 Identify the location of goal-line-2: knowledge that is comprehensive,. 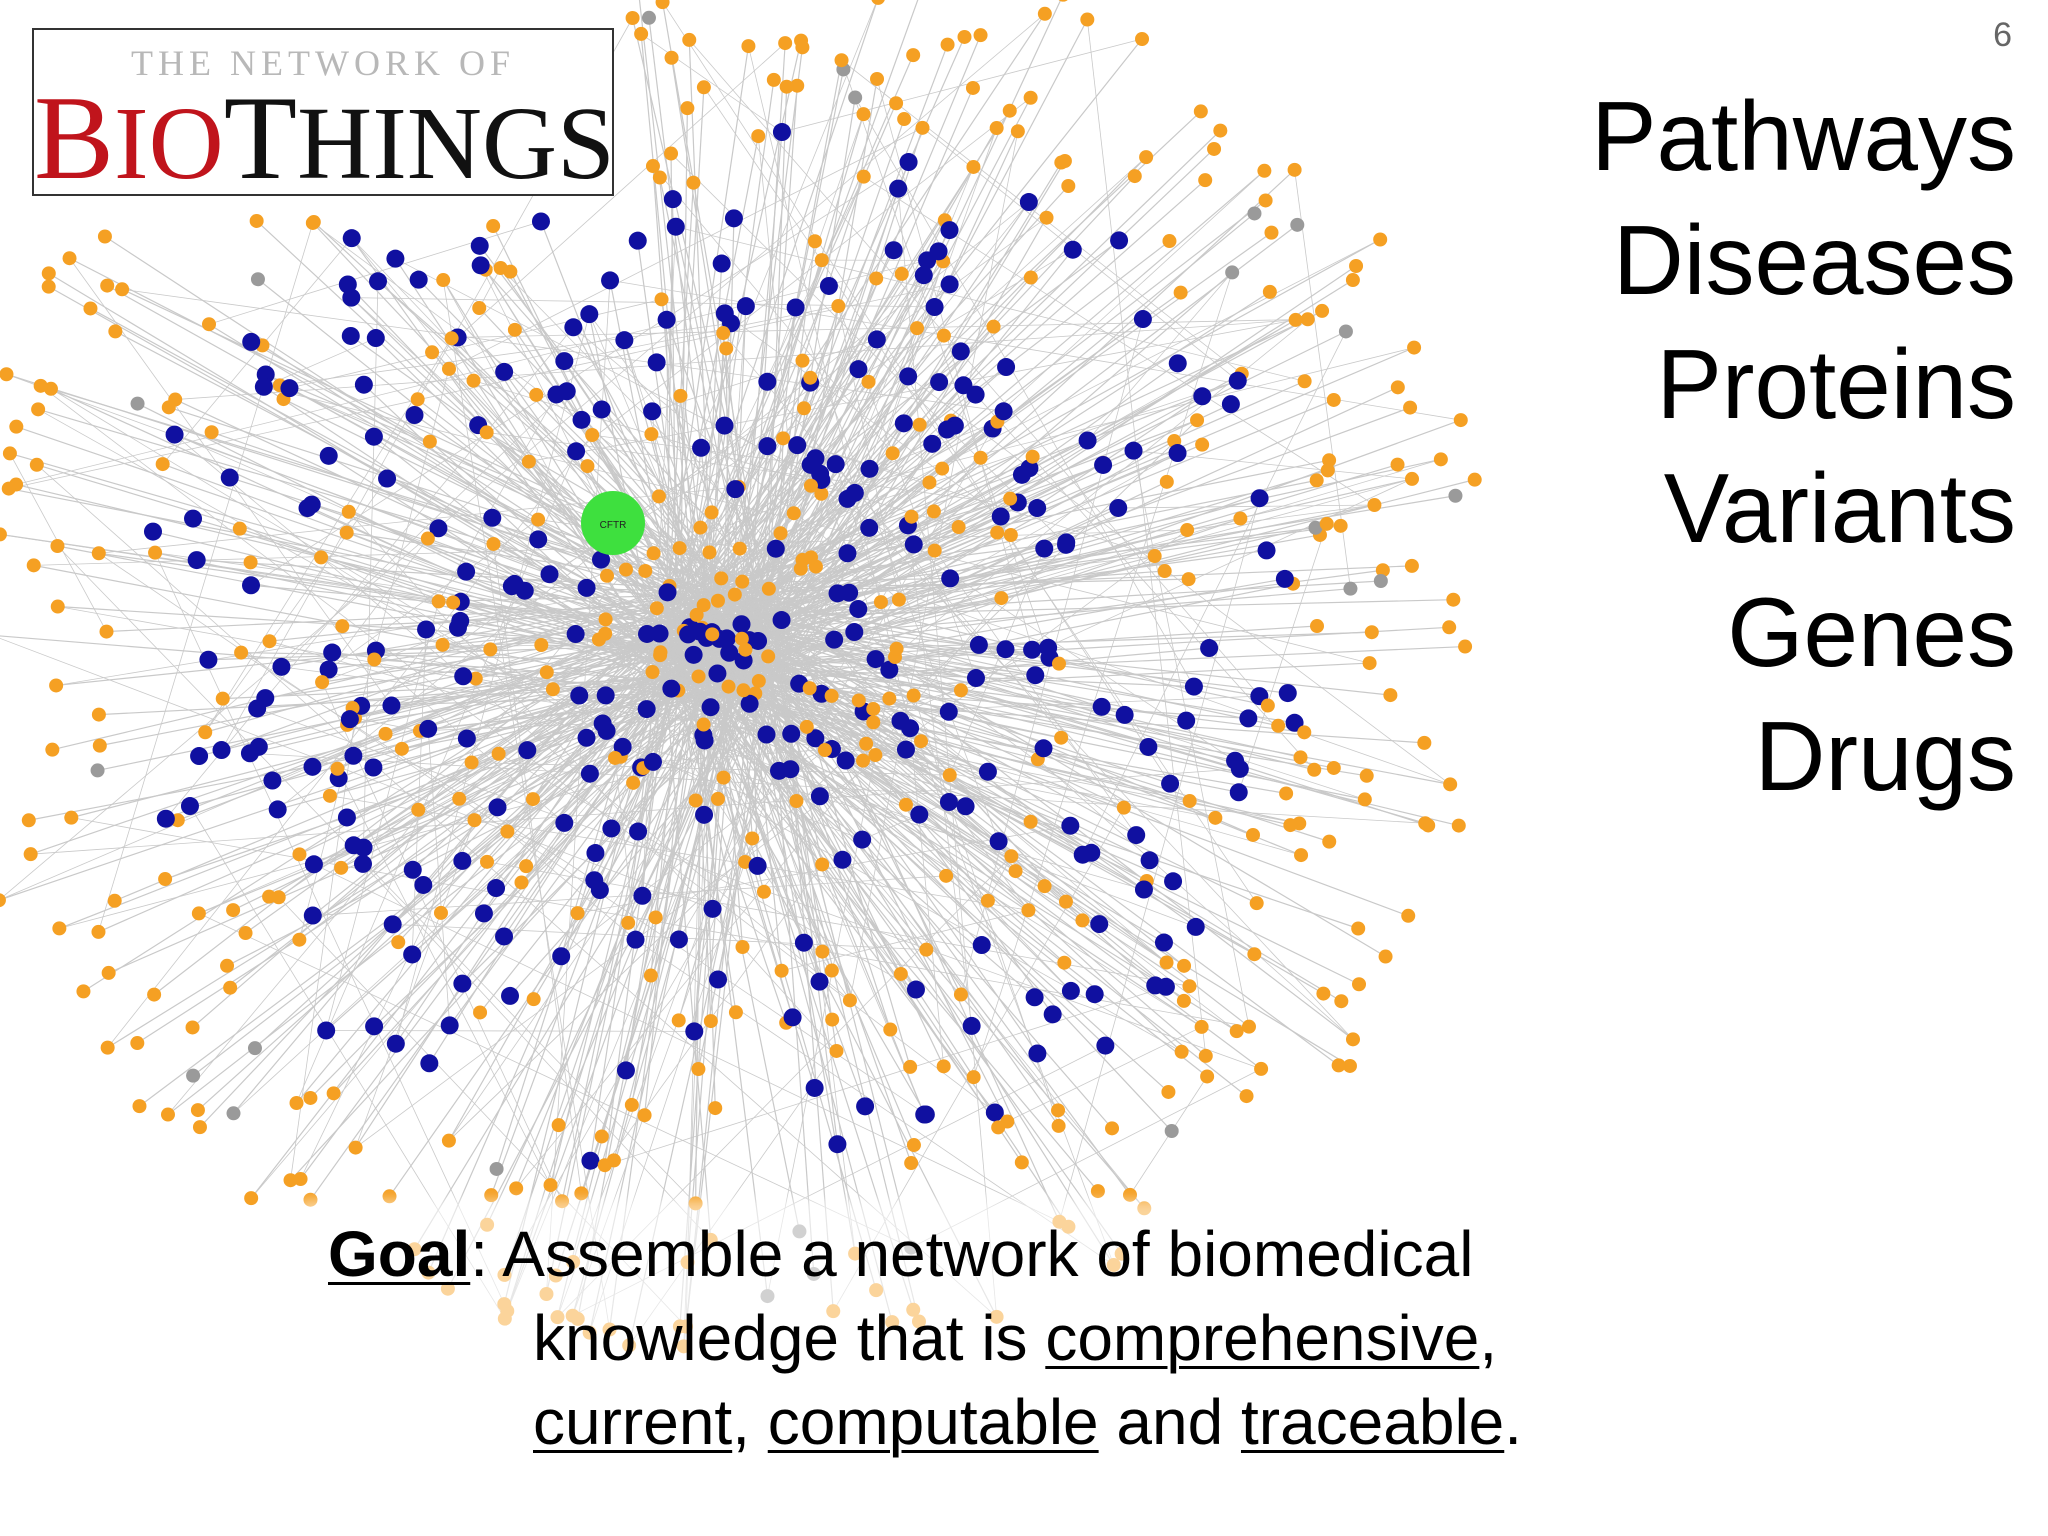
(925, 1338).